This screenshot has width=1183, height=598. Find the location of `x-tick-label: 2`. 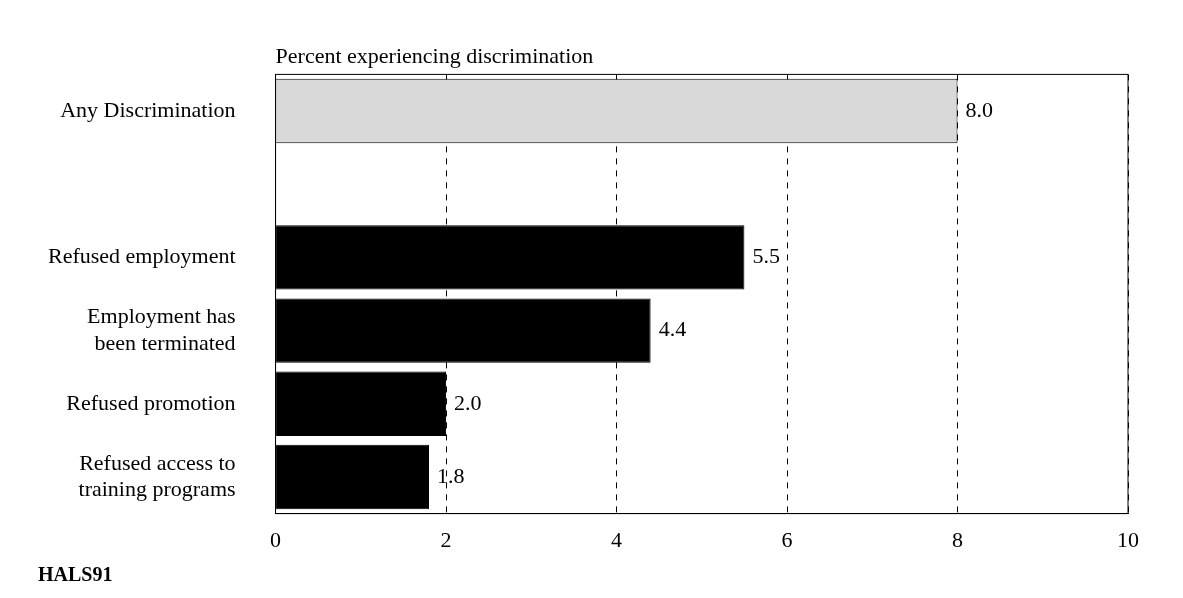

x-tick-label: 2 is located at coordinates (446, 539).